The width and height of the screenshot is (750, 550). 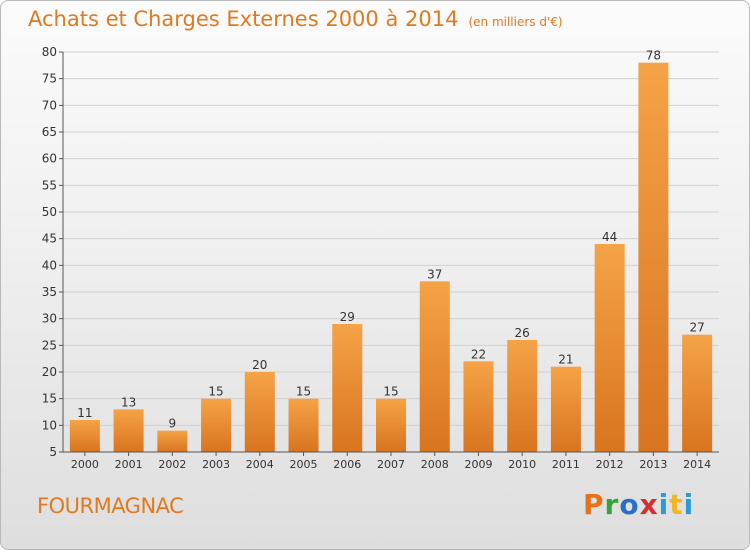 What do you see at coordinates (434, 274) in the screenshot?
I see `data-label: 37` at bounding box center [434, 274].